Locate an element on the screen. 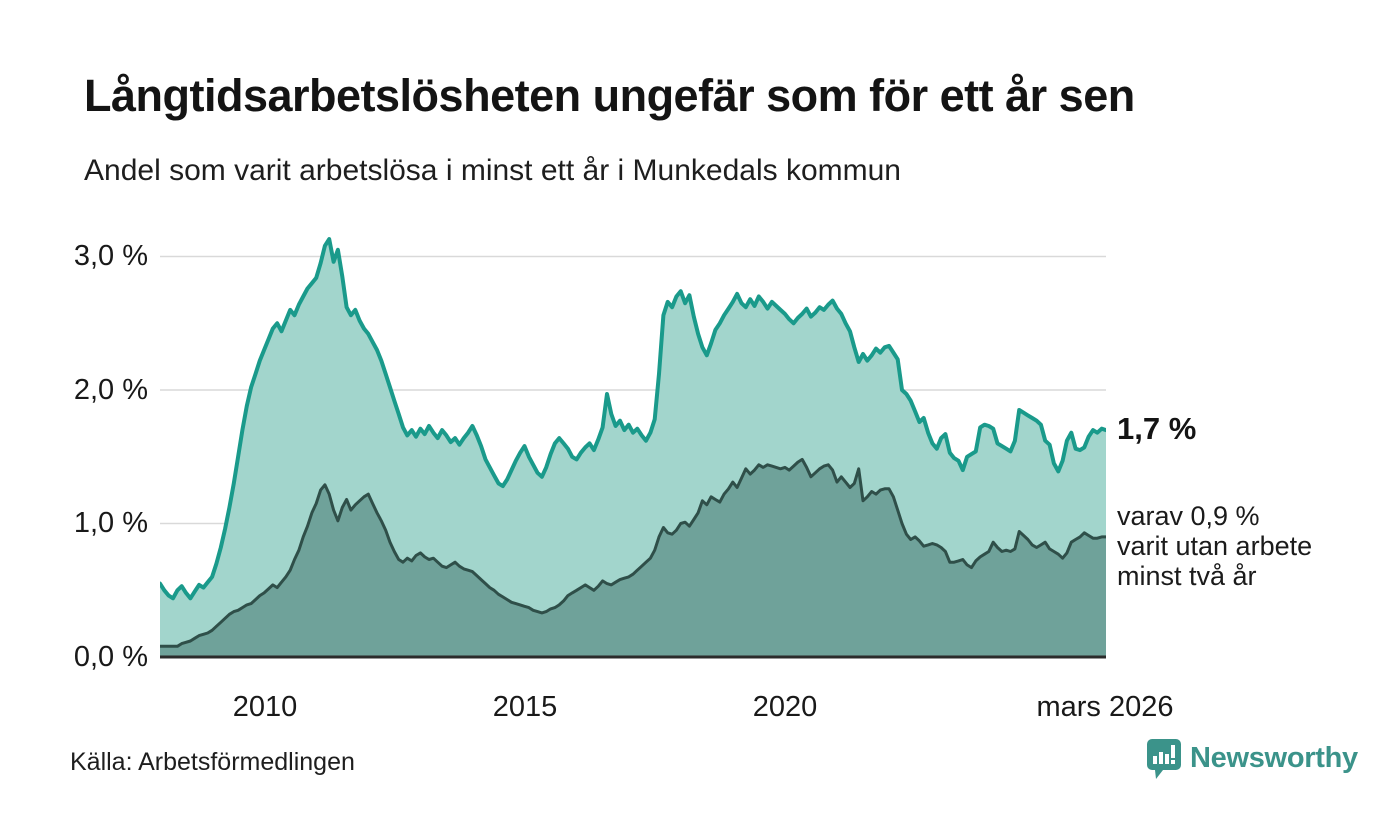  x-tick-label: 2020 is located at coordinates (785, 707).